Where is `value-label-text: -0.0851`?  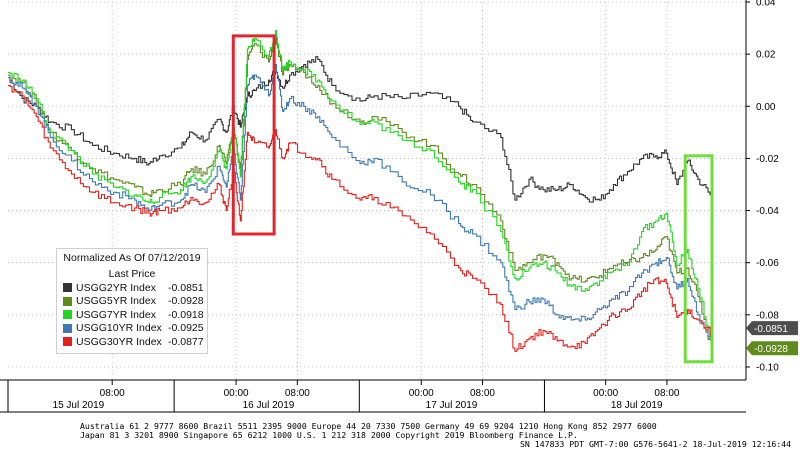 value-label-text: -0.0851 is located at coordinates (771, 329).